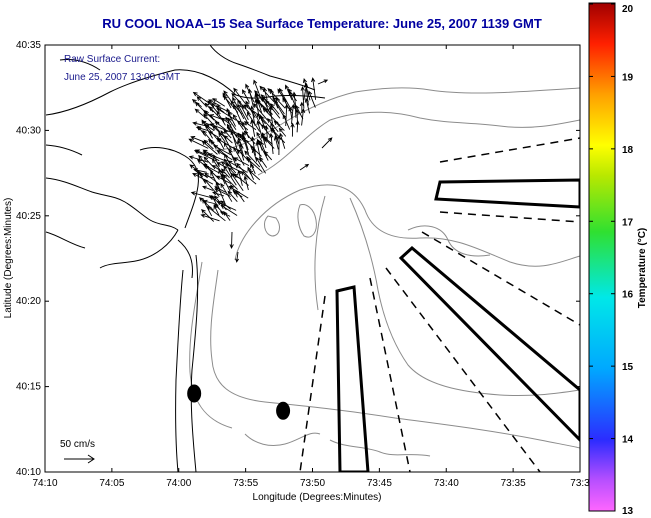 The height and width of the screenshot is (518, 651). Describe the element at coordinates (513, 483) in the screenshot. I see `x-tick-label: 73:35` at that location.